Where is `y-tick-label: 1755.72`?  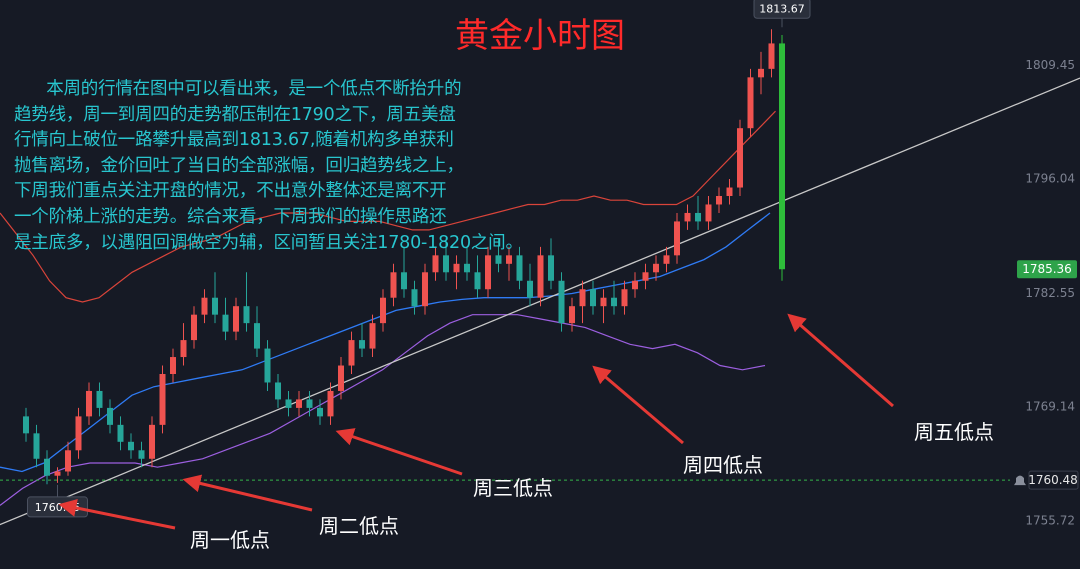
y-tick-label: 1755.72 is located at coordinates (1050, 520).